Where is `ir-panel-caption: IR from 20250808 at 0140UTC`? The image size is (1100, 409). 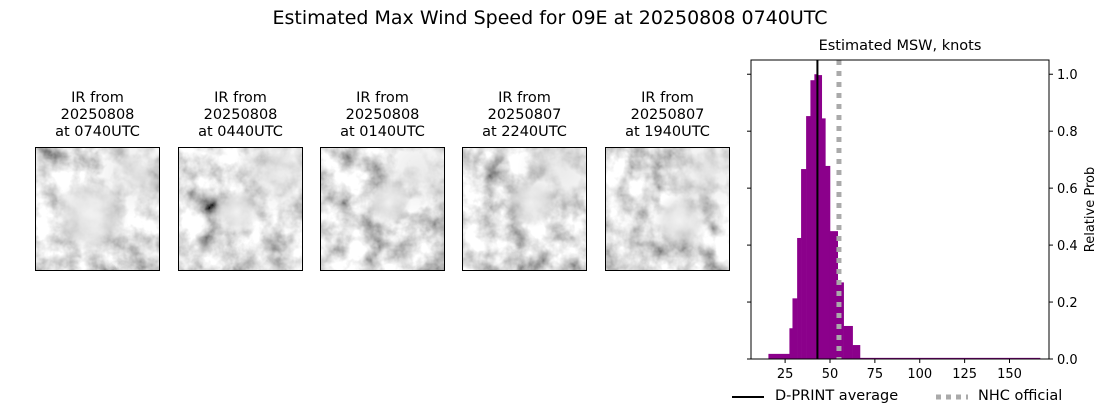
ir-panel-caption: IR from 20250808 at 0140UTC is located at coordinates (382, 118).